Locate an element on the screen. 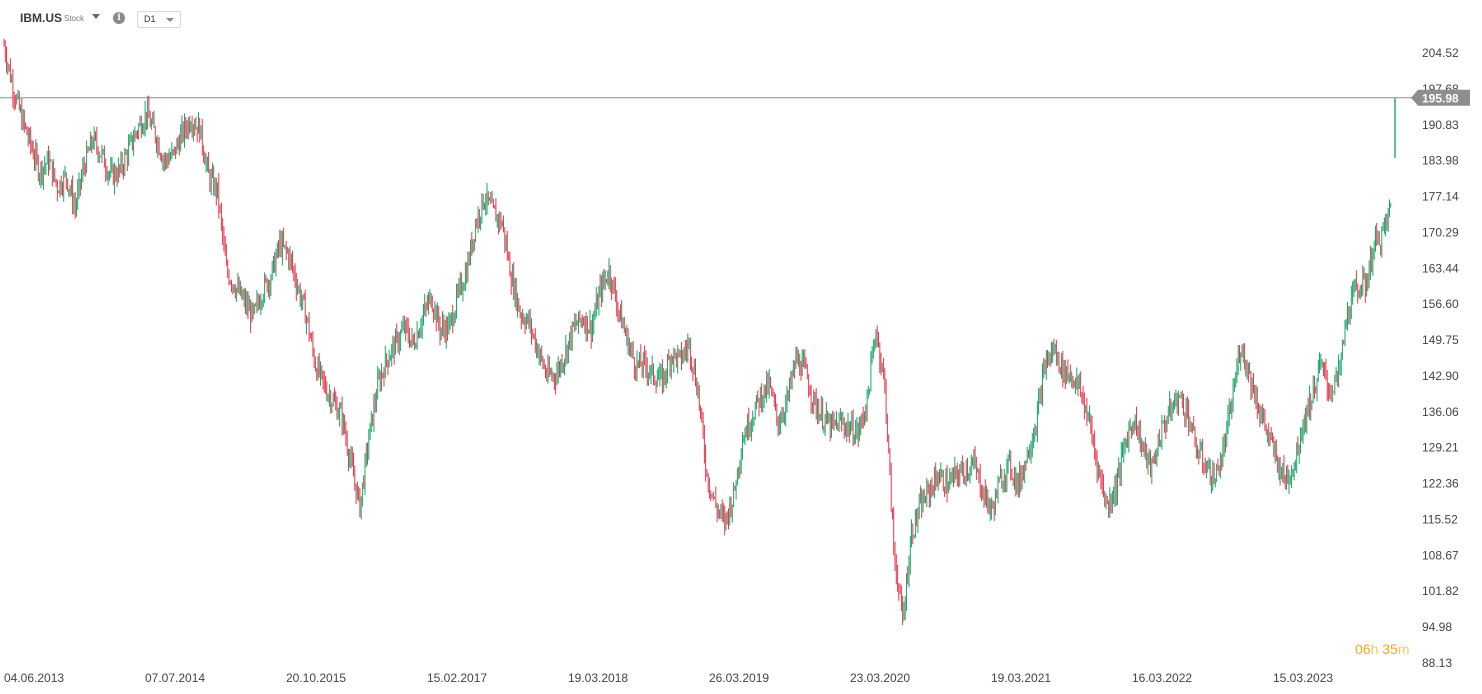 This screenshot has width=1482, height=694. y-tick-label: 156.60 is located at coordinates (1440, 304).